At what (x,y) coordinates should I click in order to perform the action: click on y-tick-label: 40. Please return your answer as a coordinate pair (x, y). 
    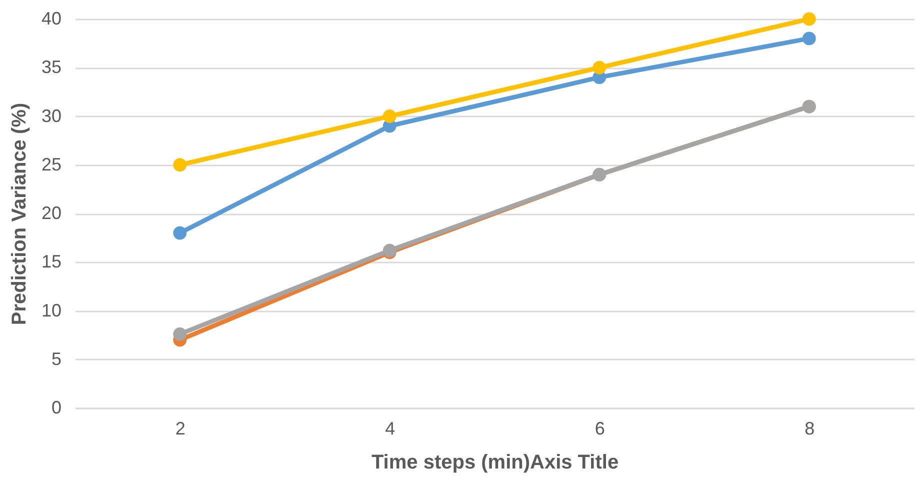
    Looking at the image, I should click on (51, 18).